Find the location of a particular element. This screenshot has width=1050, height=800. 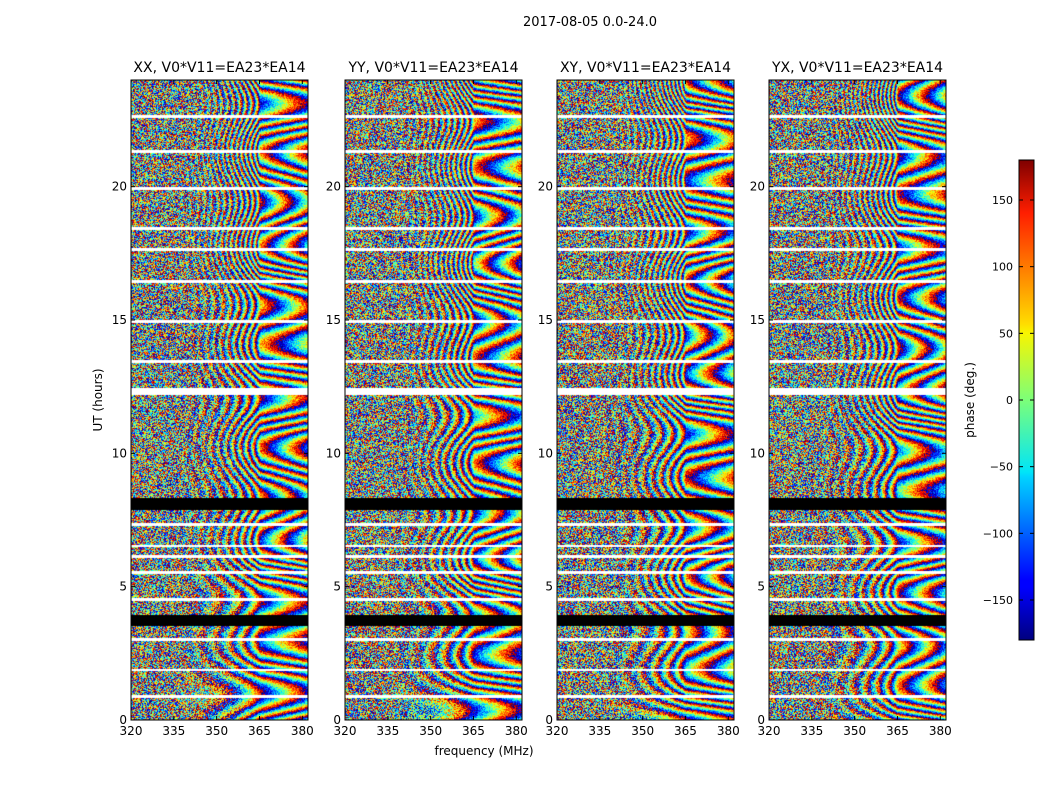

x-axis-label: frequency (MHz) is located at coordinates (483, 751).